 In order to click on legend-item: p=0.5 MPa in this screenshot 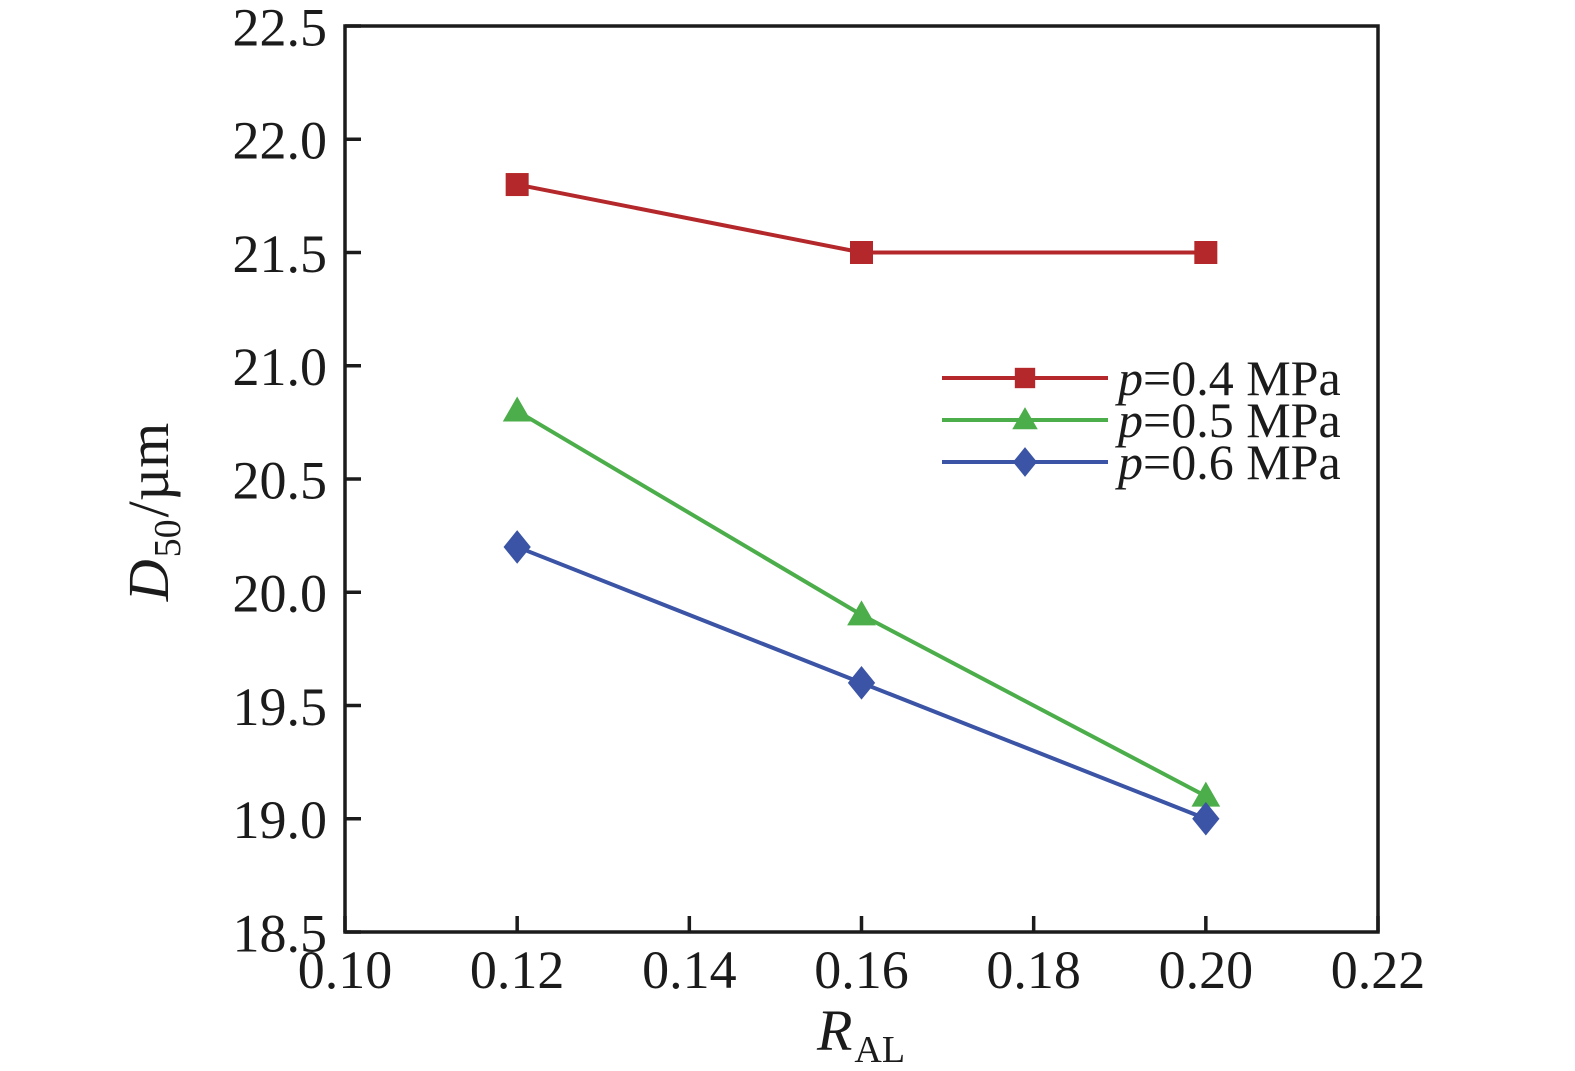, I will do `click(1141, 420)`.